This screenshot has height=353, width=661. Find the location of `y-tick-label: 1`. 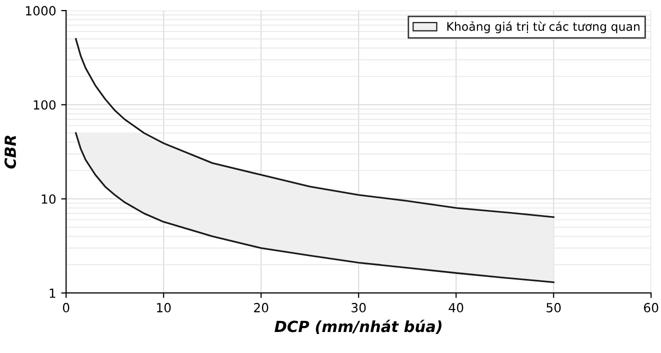

y-tick-label: 1 is located at coordinates (53, 293).